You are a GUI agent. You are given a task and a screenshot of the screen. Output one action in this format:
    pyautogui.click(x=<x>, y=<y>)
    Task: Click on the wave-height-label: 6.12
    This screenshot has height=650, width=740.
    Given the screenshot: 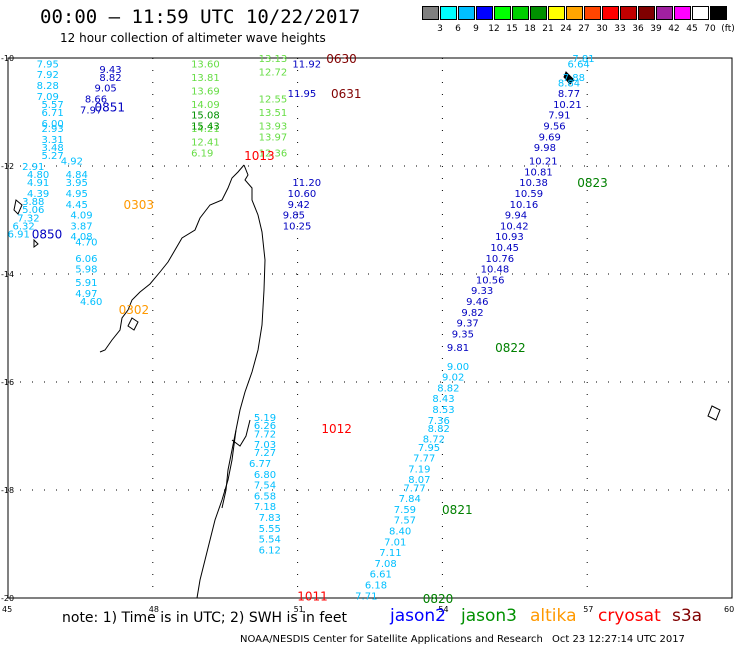 What is the action you would take?
    pyautogui.click(x=270, y=550)
    